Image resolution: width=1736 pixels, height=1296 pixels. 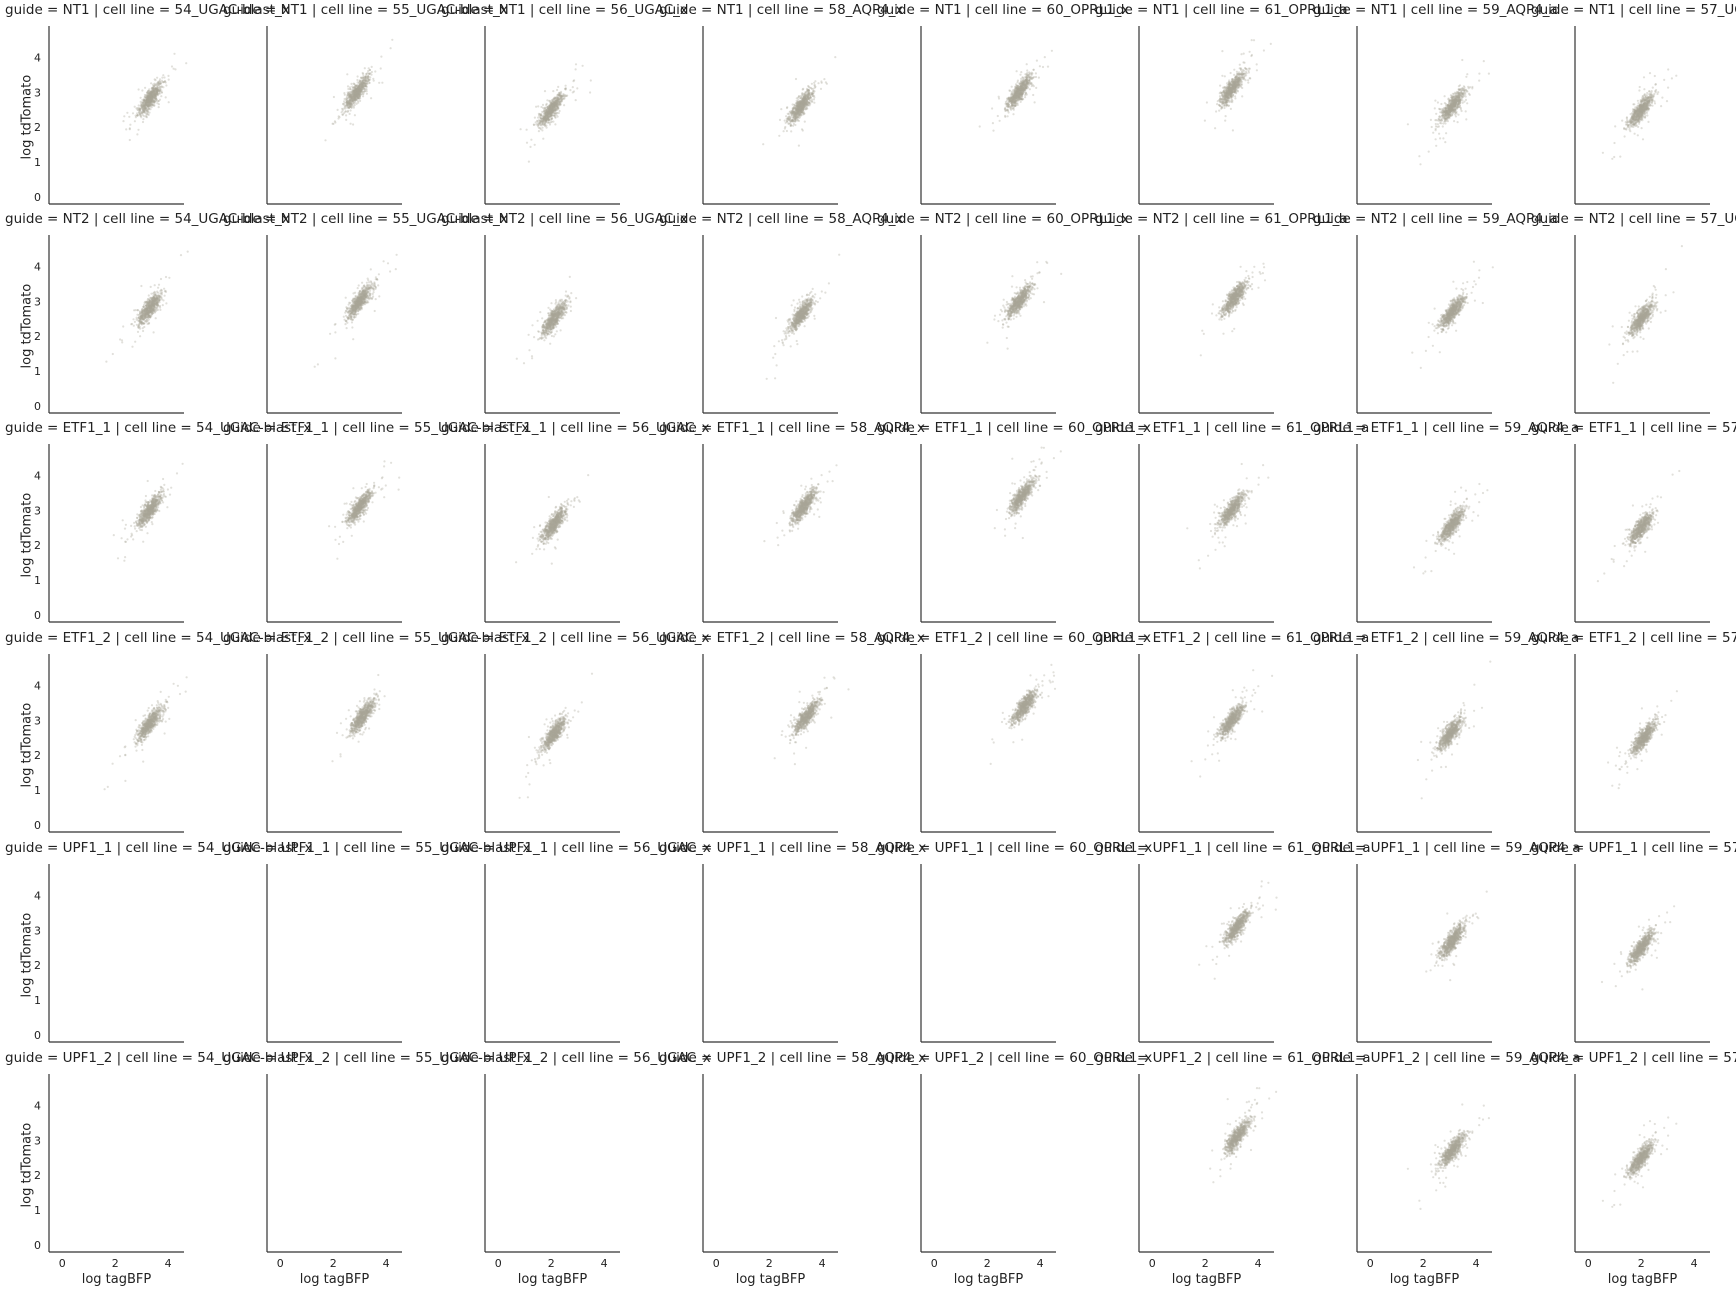 I want to click on panel-title: guide = NT1 | cell line = 56_UGAC_x, so click(x=564, y=10).